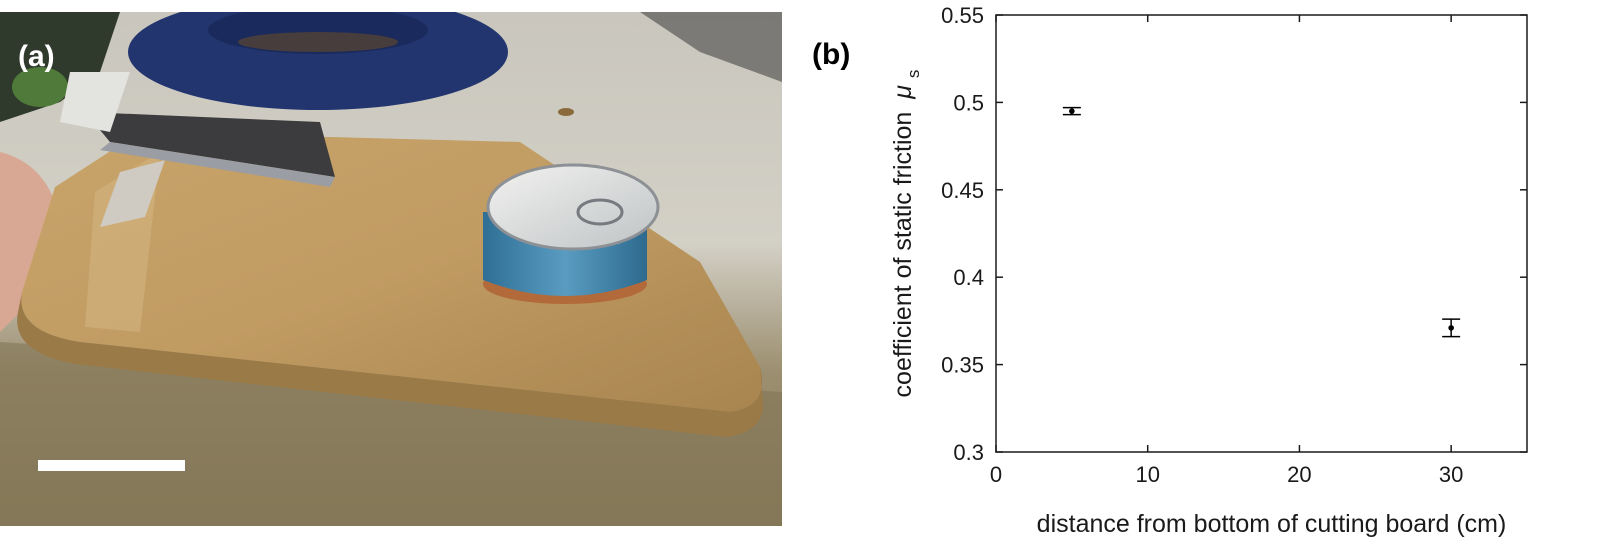  Describe the element at coordinates (968, 277) in the screenshot. I see `y-tick-label: 0.4` at that location.